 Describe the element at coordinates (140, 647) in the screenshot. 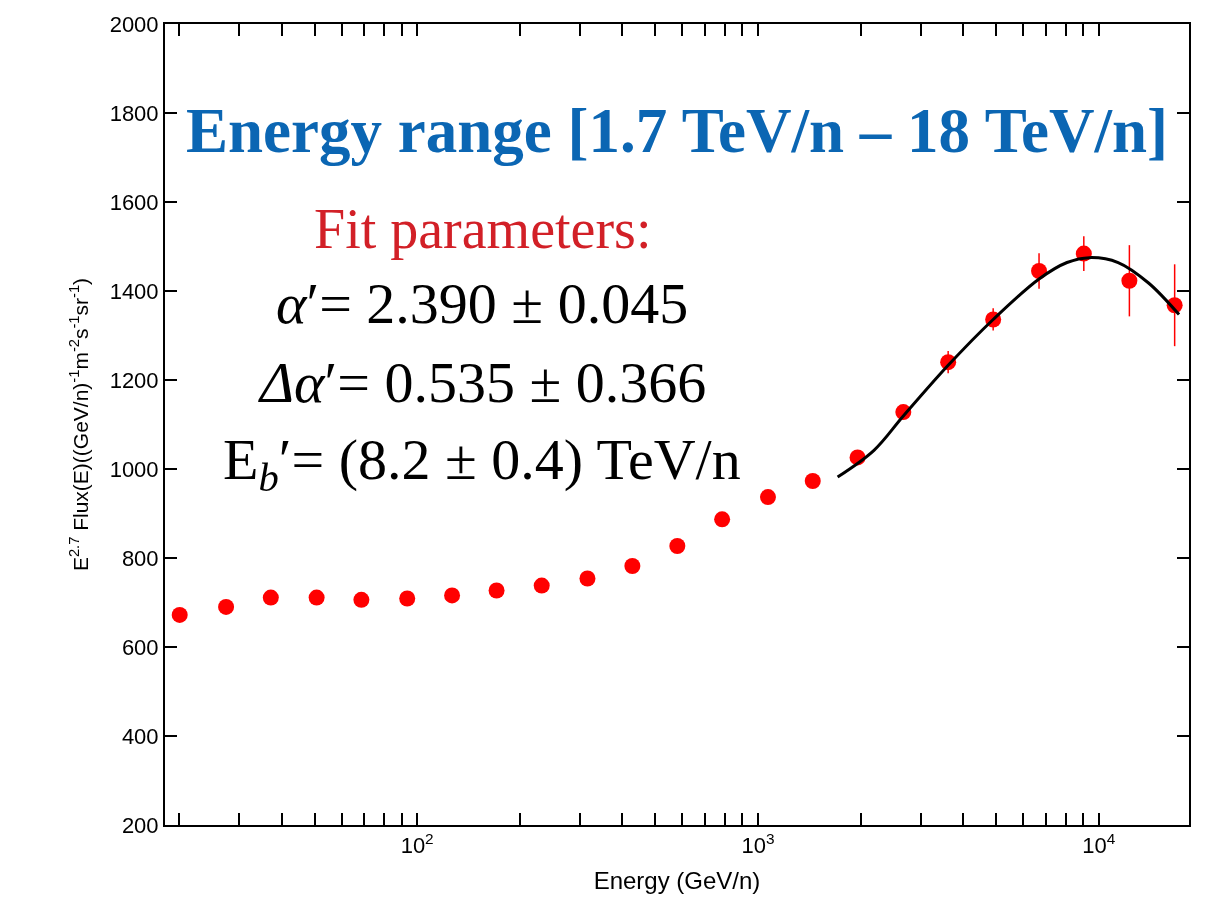

I see `y-tick-label: 600` at that location.